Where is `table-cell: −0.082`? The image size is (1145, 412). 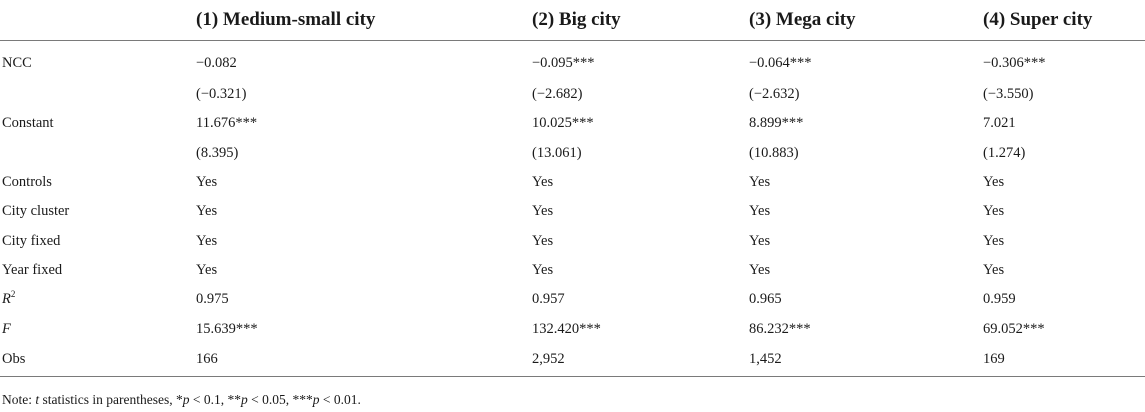
table-cell: −0.082 is located at coordinates (216, 63).